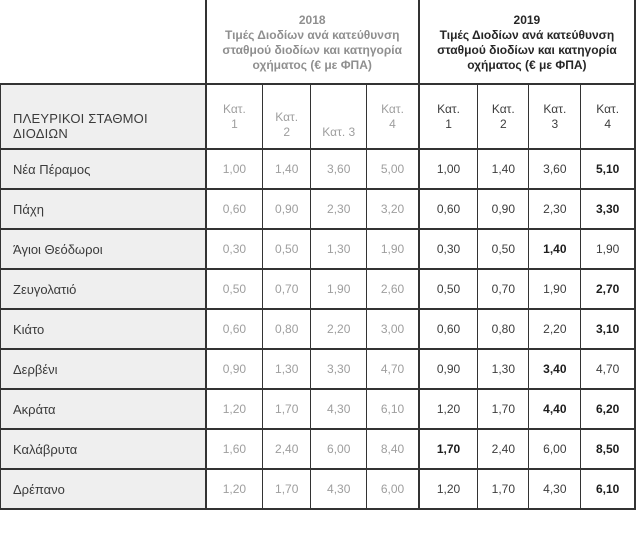 The height and width of the screenshot is (533, 636). I want to click on corner-cell, so click(103, 42).